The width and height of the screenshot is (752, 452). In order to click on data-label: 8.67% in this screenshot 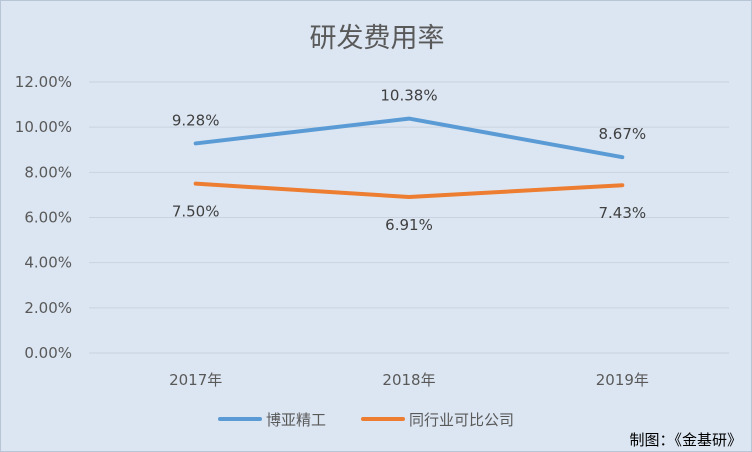, I will do `click(623, 134)`.